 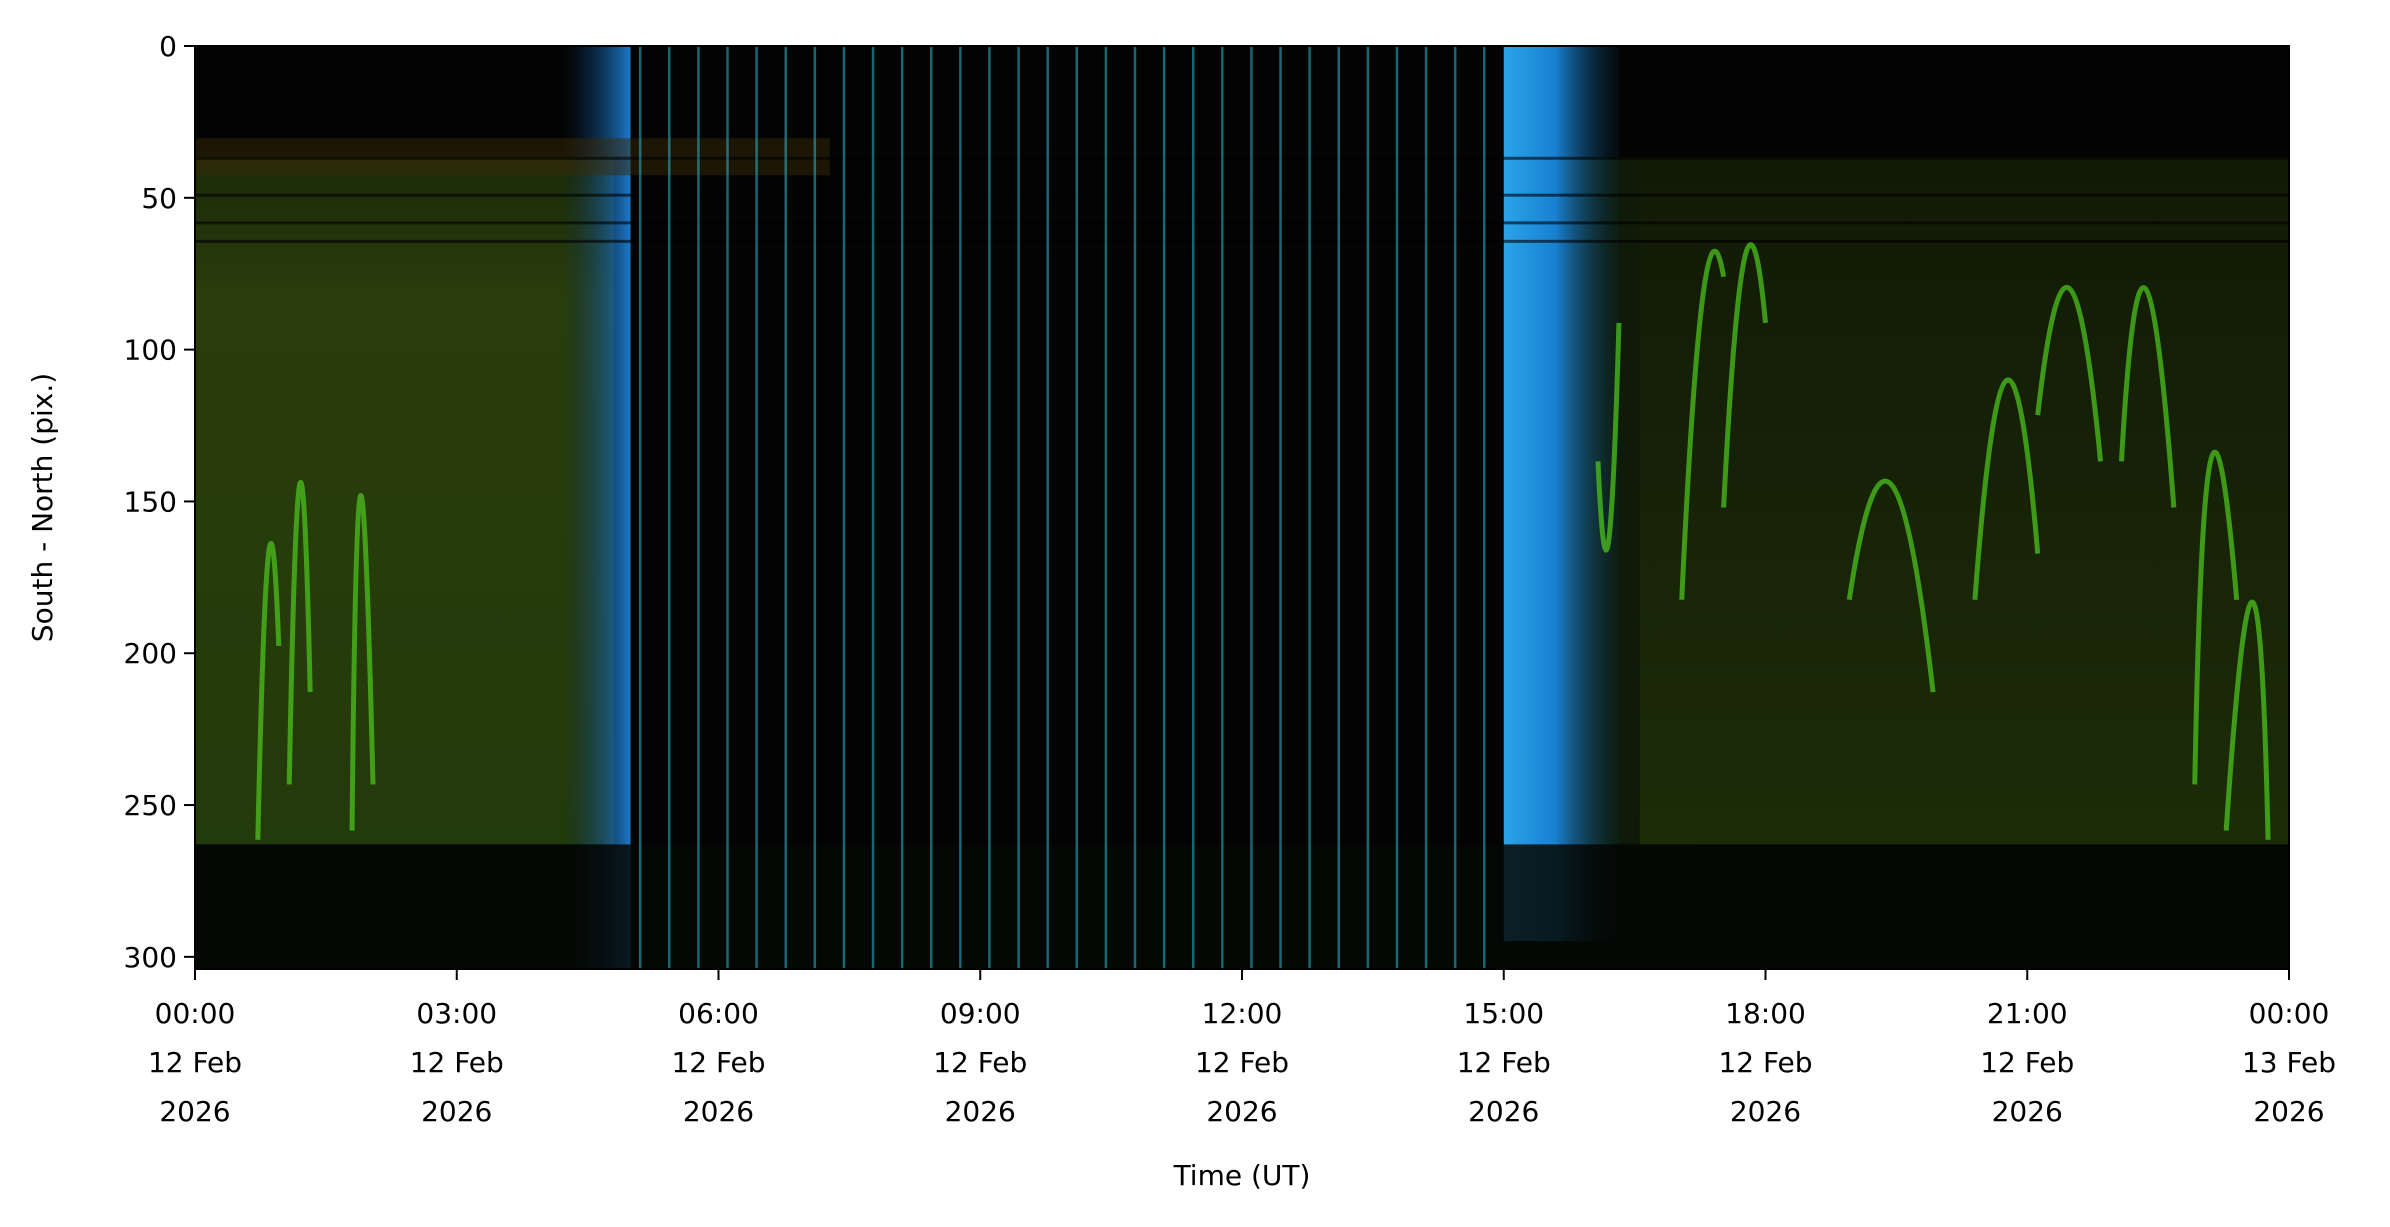 I want to click on x-tick-label: 15:00 12 Feb 2026, so click(x=1503, y=1062).